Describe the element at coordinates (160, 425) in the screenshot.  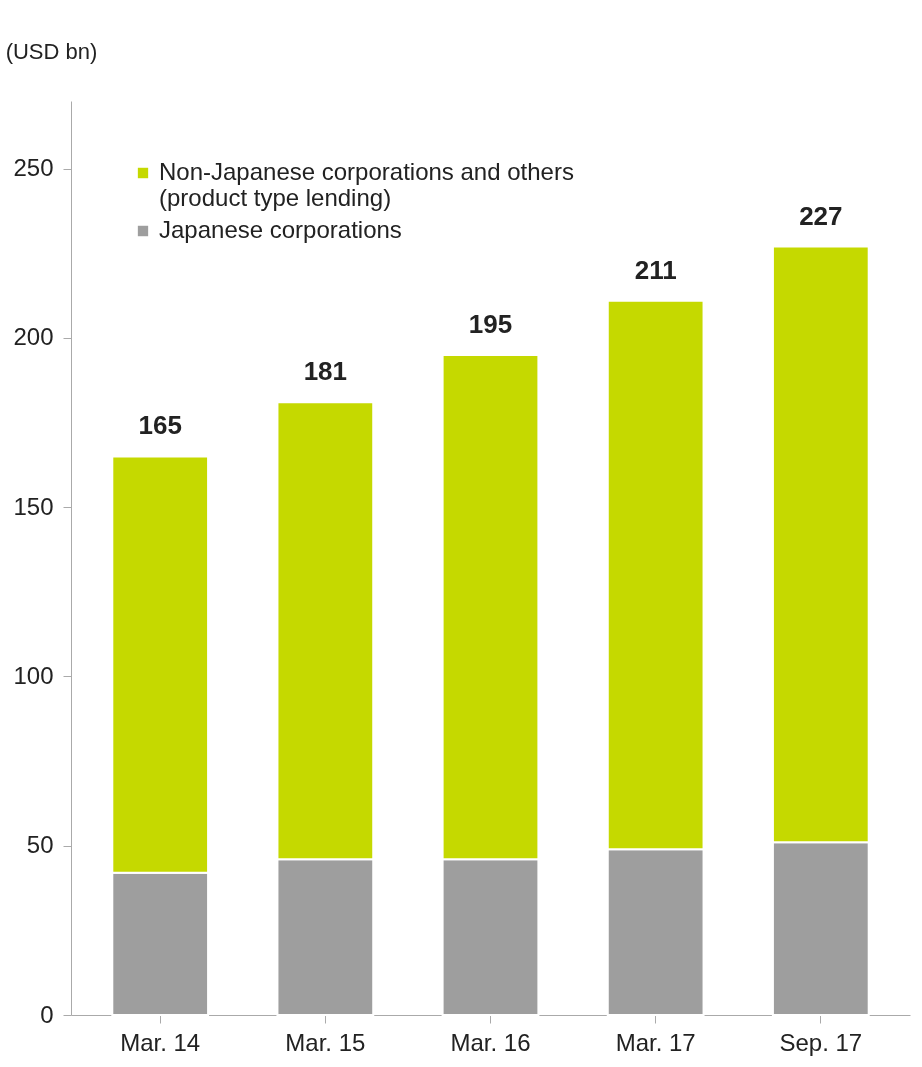
I see `total-label: 165` at that location.